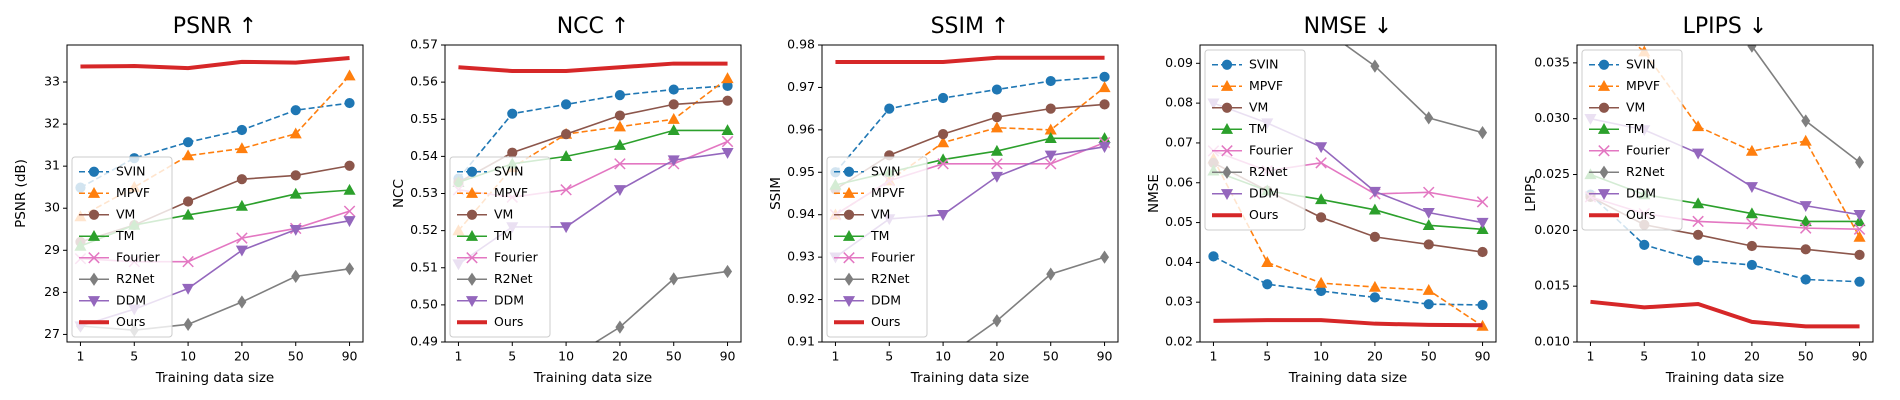  What do you see at coordinates (424, 341) in the screenshot?
I see `y-tick-label: 0.49` at bounding box center [424, 341].